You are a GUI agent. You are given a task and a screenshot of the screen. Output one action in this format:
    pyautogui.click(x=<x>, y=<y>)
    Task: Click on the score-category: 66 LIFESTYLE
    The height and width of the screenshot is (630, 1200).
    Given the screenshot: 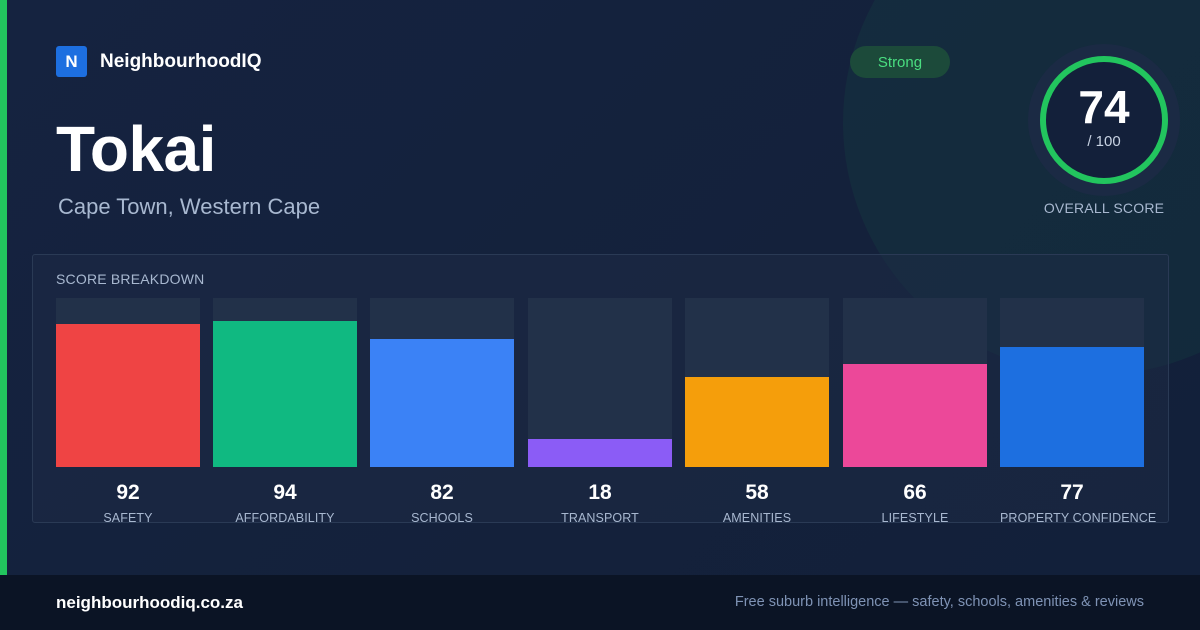 What is the action you would take?
    pyautogui.click(x=915, y=411)
    